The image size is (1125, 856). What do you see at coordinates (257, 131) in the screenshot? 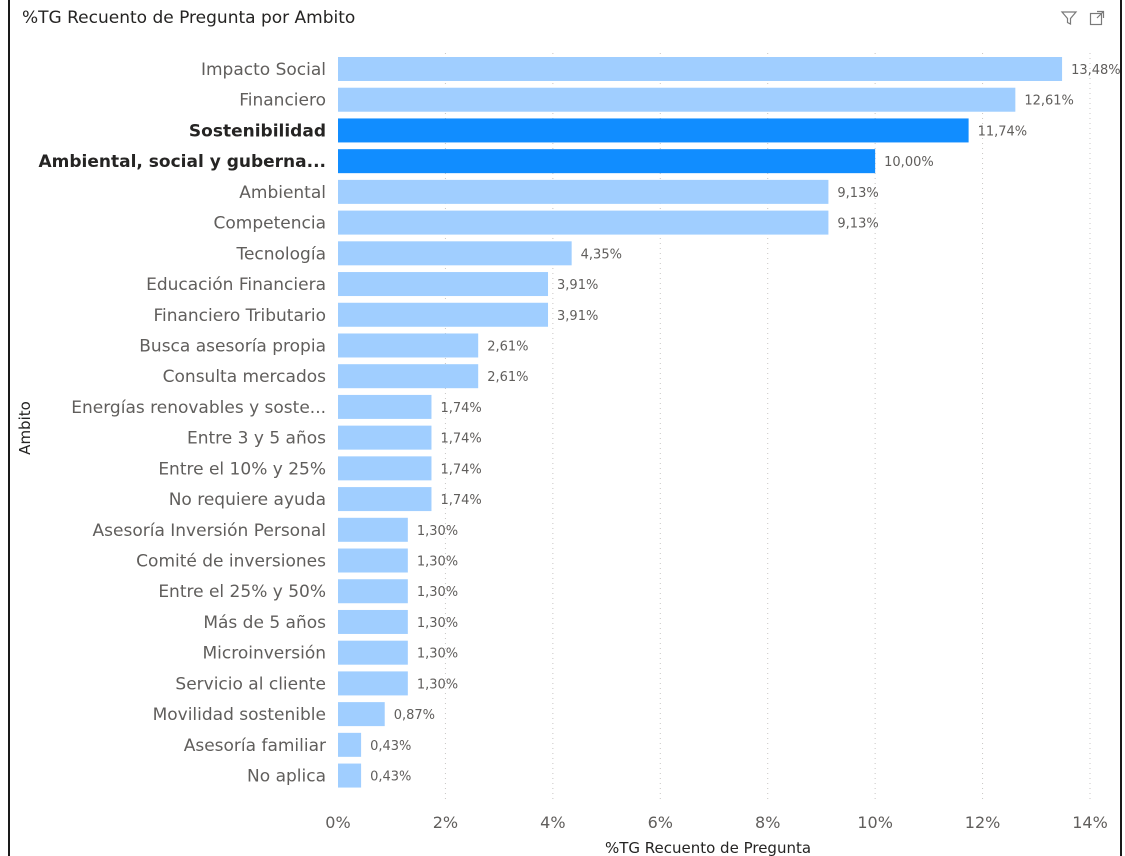
I see `category-label: Sostenibilidad` at bounding box center [257, 131].